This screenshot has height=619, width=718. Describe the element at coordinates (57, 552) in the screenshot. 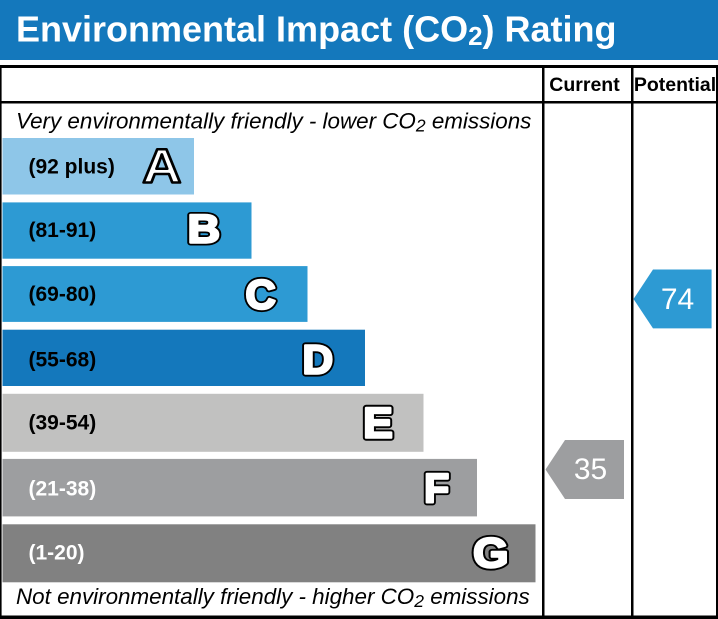

I see `svg-text: (1-20)` at that location.